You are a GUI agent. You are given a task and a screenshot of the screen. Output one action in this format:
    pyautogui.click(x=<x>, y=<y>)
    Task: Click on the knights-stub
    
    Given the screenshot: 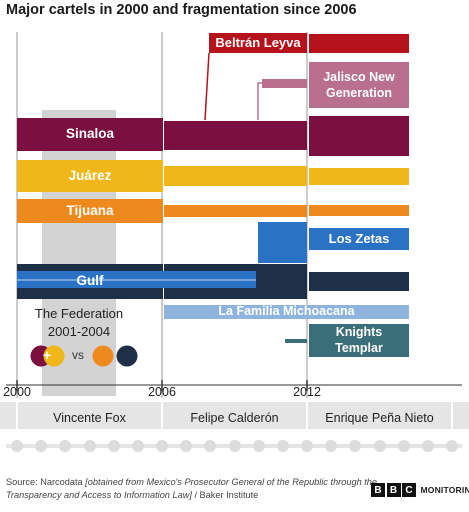 What is the action you would take?
    pyautogui.click(x=296, y=341)
    